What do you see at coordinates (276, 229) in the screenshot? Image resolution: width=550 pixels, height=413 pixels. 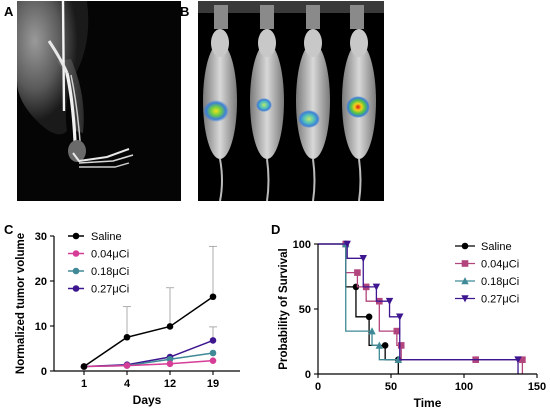 I see `panel-label-d: D` at bounding box center [276, 229].